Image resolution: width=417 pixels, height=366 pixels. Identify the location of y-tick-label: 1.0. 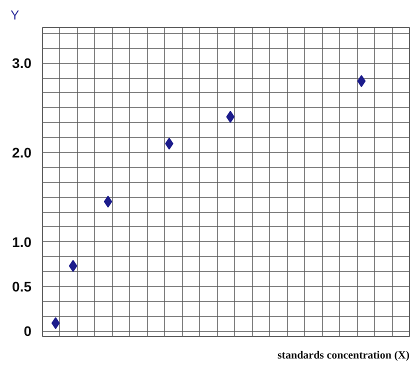
(22, 242).